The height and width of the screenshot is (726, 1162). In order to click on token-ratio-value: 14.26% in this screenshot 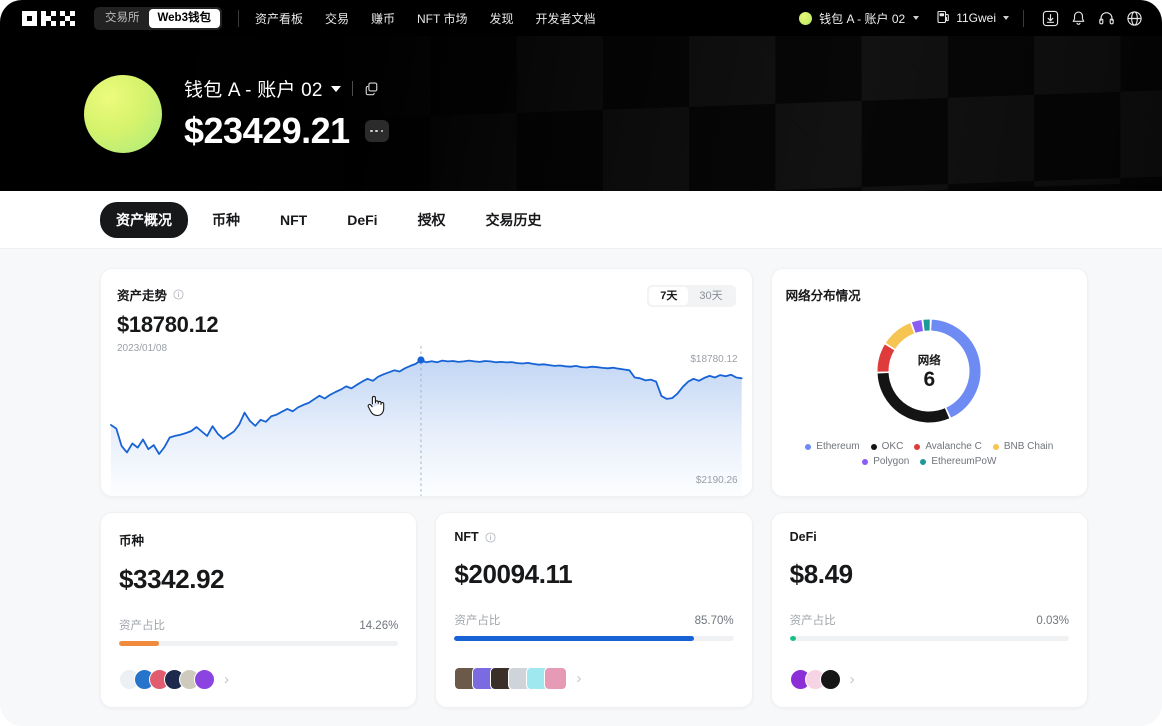, I will do `click(379, 626)`.